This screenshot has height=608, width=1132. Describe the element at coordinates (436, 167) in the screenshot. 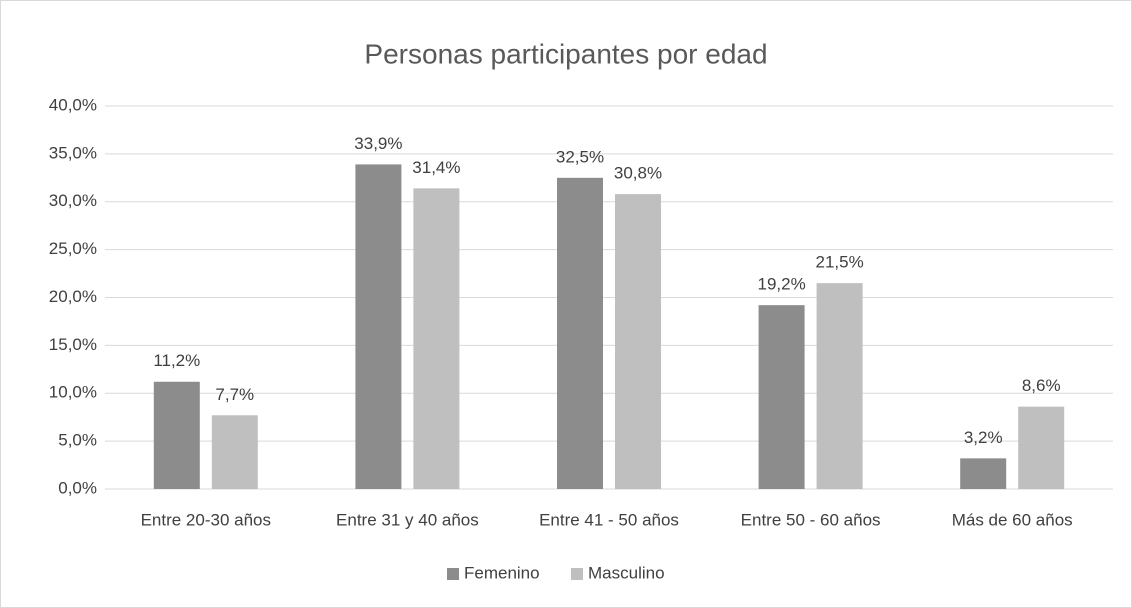

I see `value-label: 31,4%` at that location.